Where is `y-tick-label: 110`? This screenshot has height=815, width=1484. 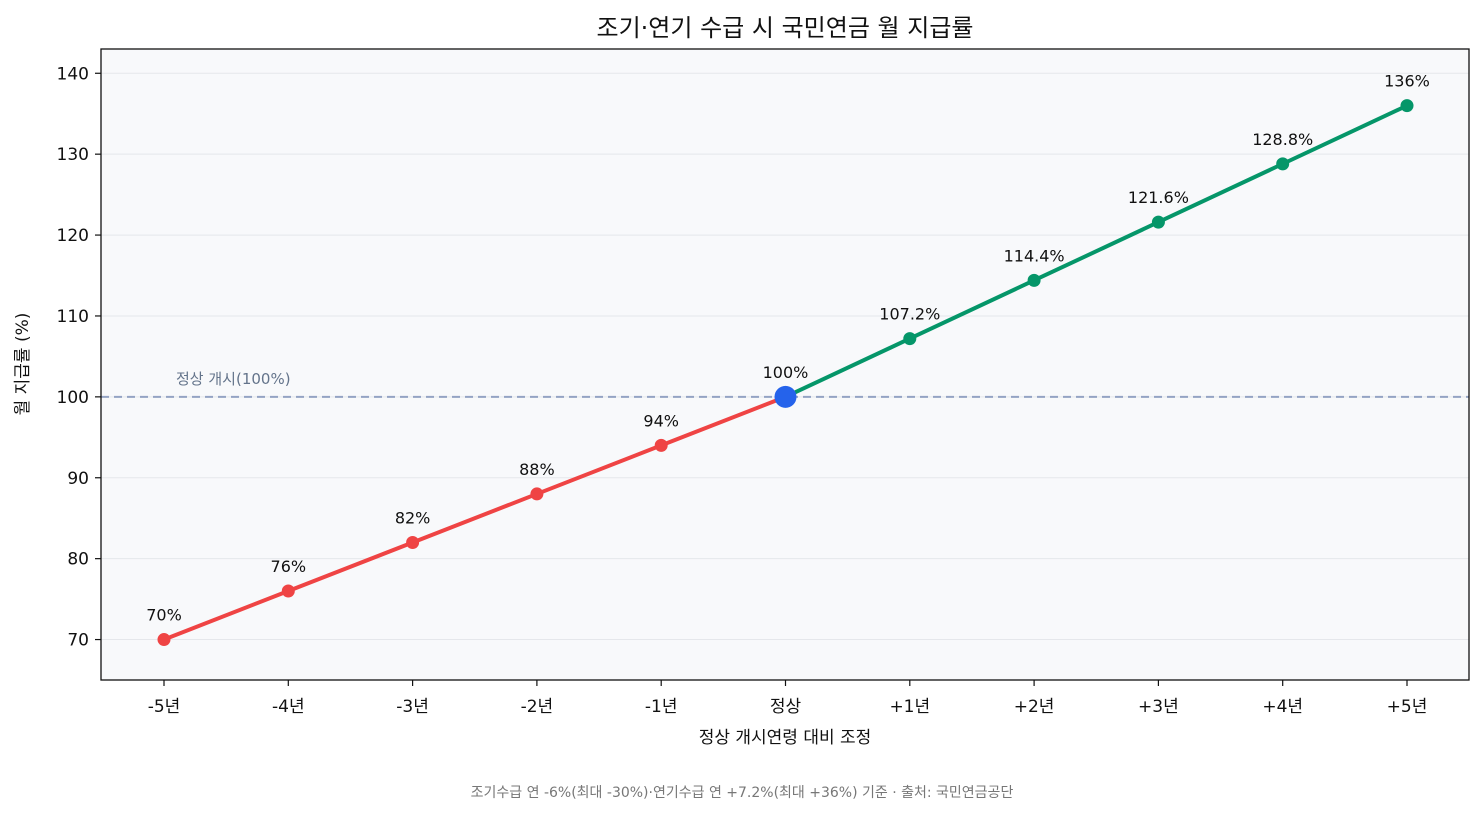
y-tick-label: 110 is located at coordinates (73, 317).